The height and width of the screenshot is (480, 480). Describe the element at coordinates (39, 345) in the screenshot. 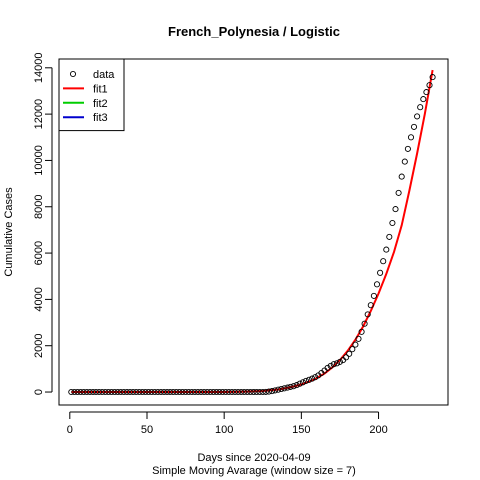

I see `y-tick-label: 2000` at that location.